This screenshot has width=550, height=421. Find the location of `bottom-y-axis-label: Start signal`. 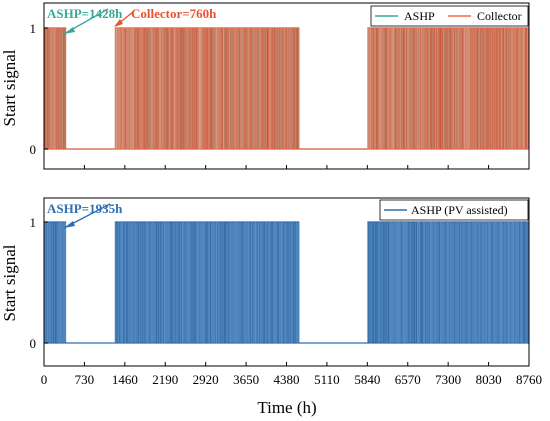

bottom-y-axis-label: Start signal is located at coordinates (9, 282).